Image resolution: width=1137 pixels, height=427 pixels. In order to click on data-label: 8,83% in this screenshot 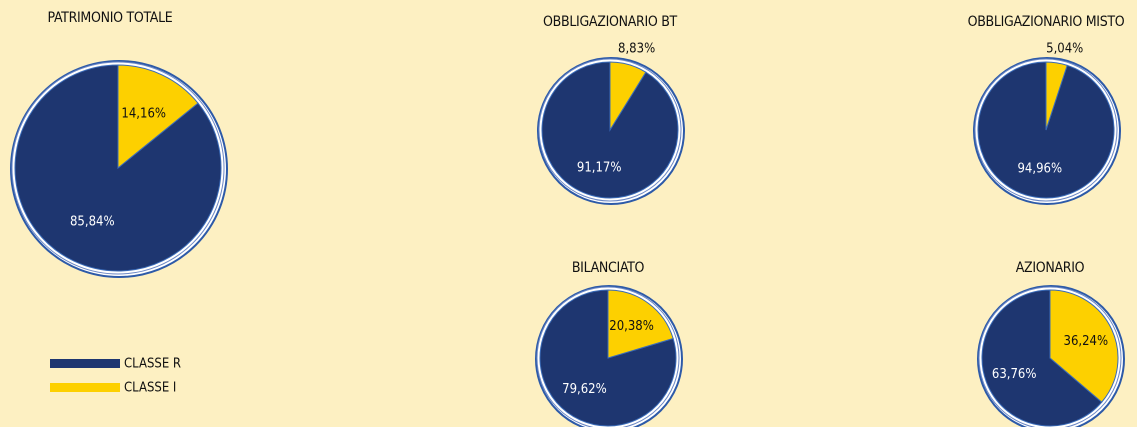, I will do `click(636, 49)`.